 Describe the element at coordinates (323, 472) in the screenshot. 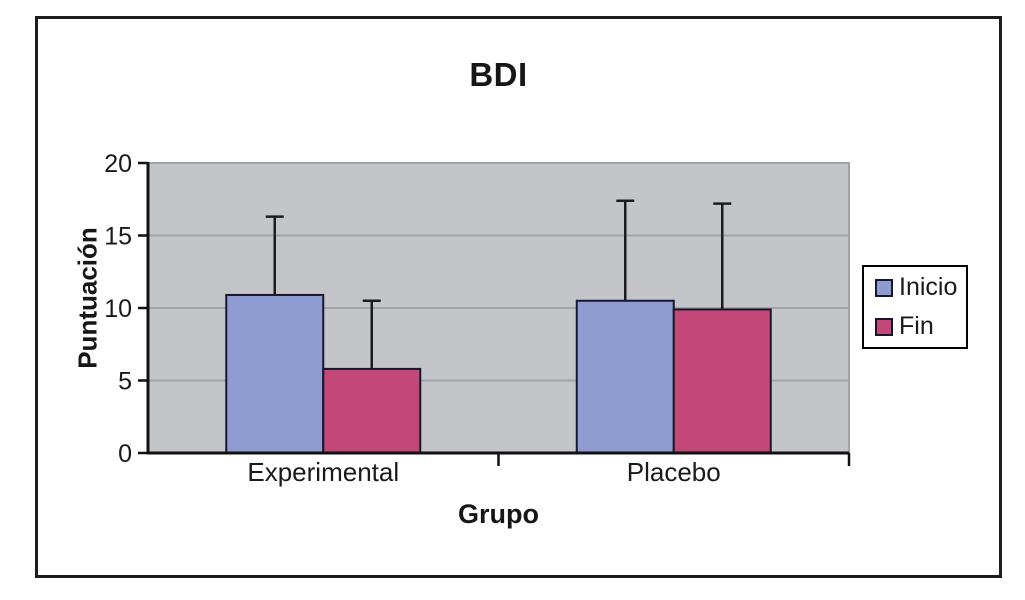

I see `x-category-label: Experimental` at that location.